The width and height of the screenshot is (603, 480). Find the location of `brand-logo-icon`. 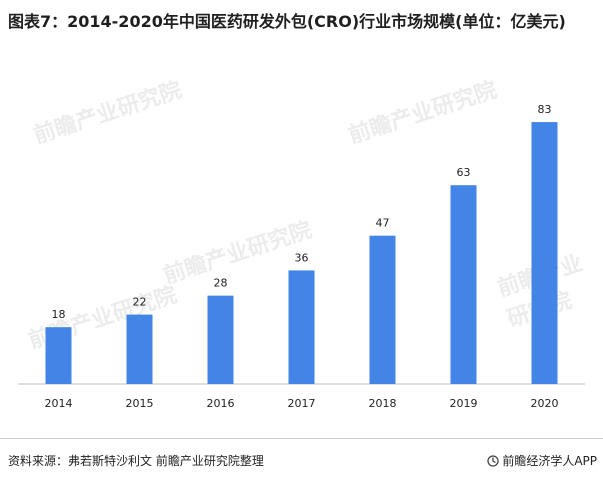

brand-logo-icon is located at coordinates (493, 460).